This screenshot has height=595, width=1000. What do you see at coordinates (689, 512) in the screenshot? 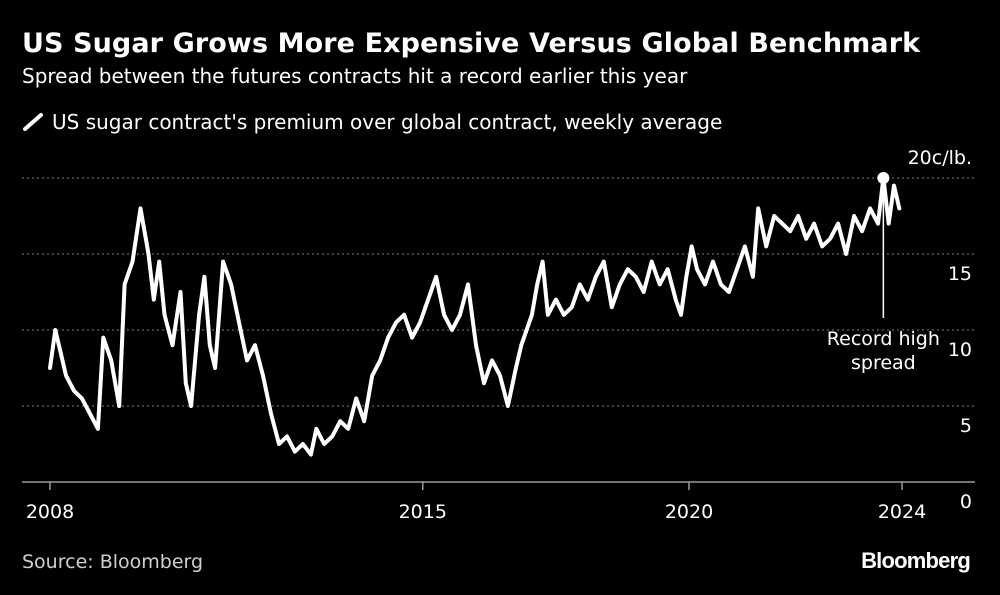
I see `x-tick-label-2020: 2020` at bounding box center [689, 512].